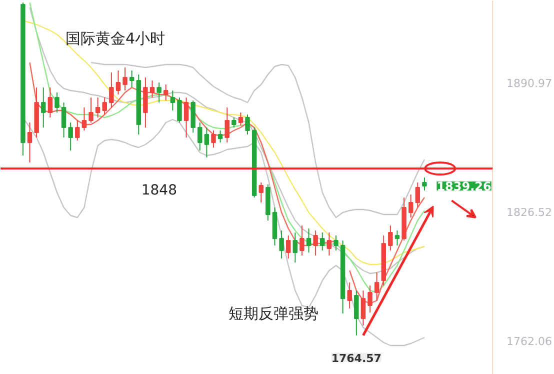 This screenshot has width=554, height=374. Describe the element at coordinates (159, 190) in the screenshot. I see `ref-line-label: 1848` at that location.